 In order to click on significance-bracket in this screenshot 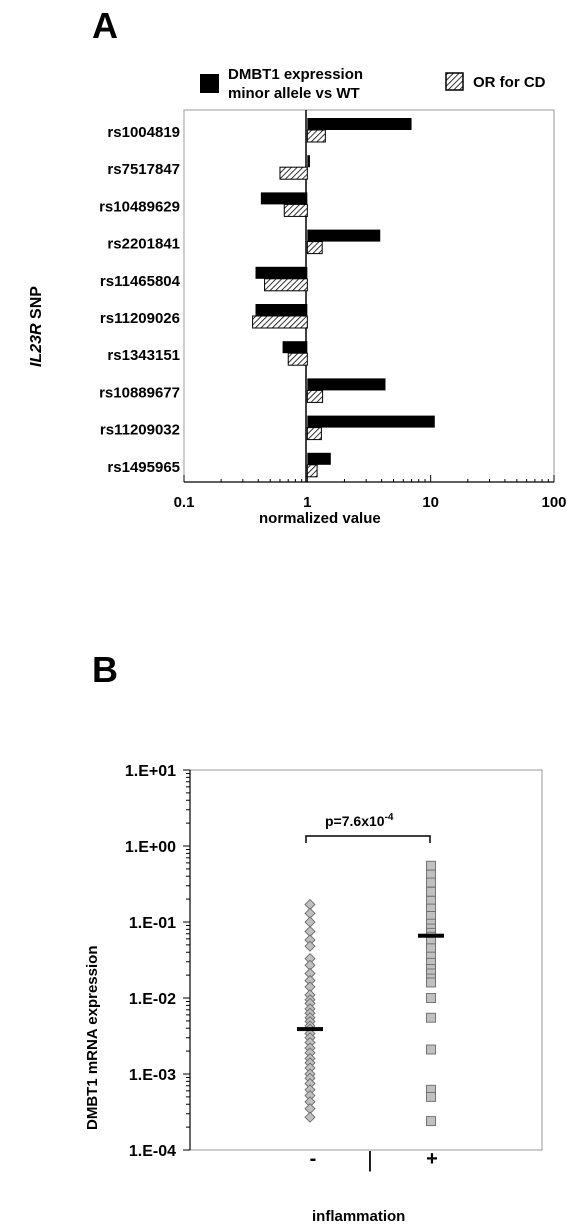, I will do `click(368, 839)`.